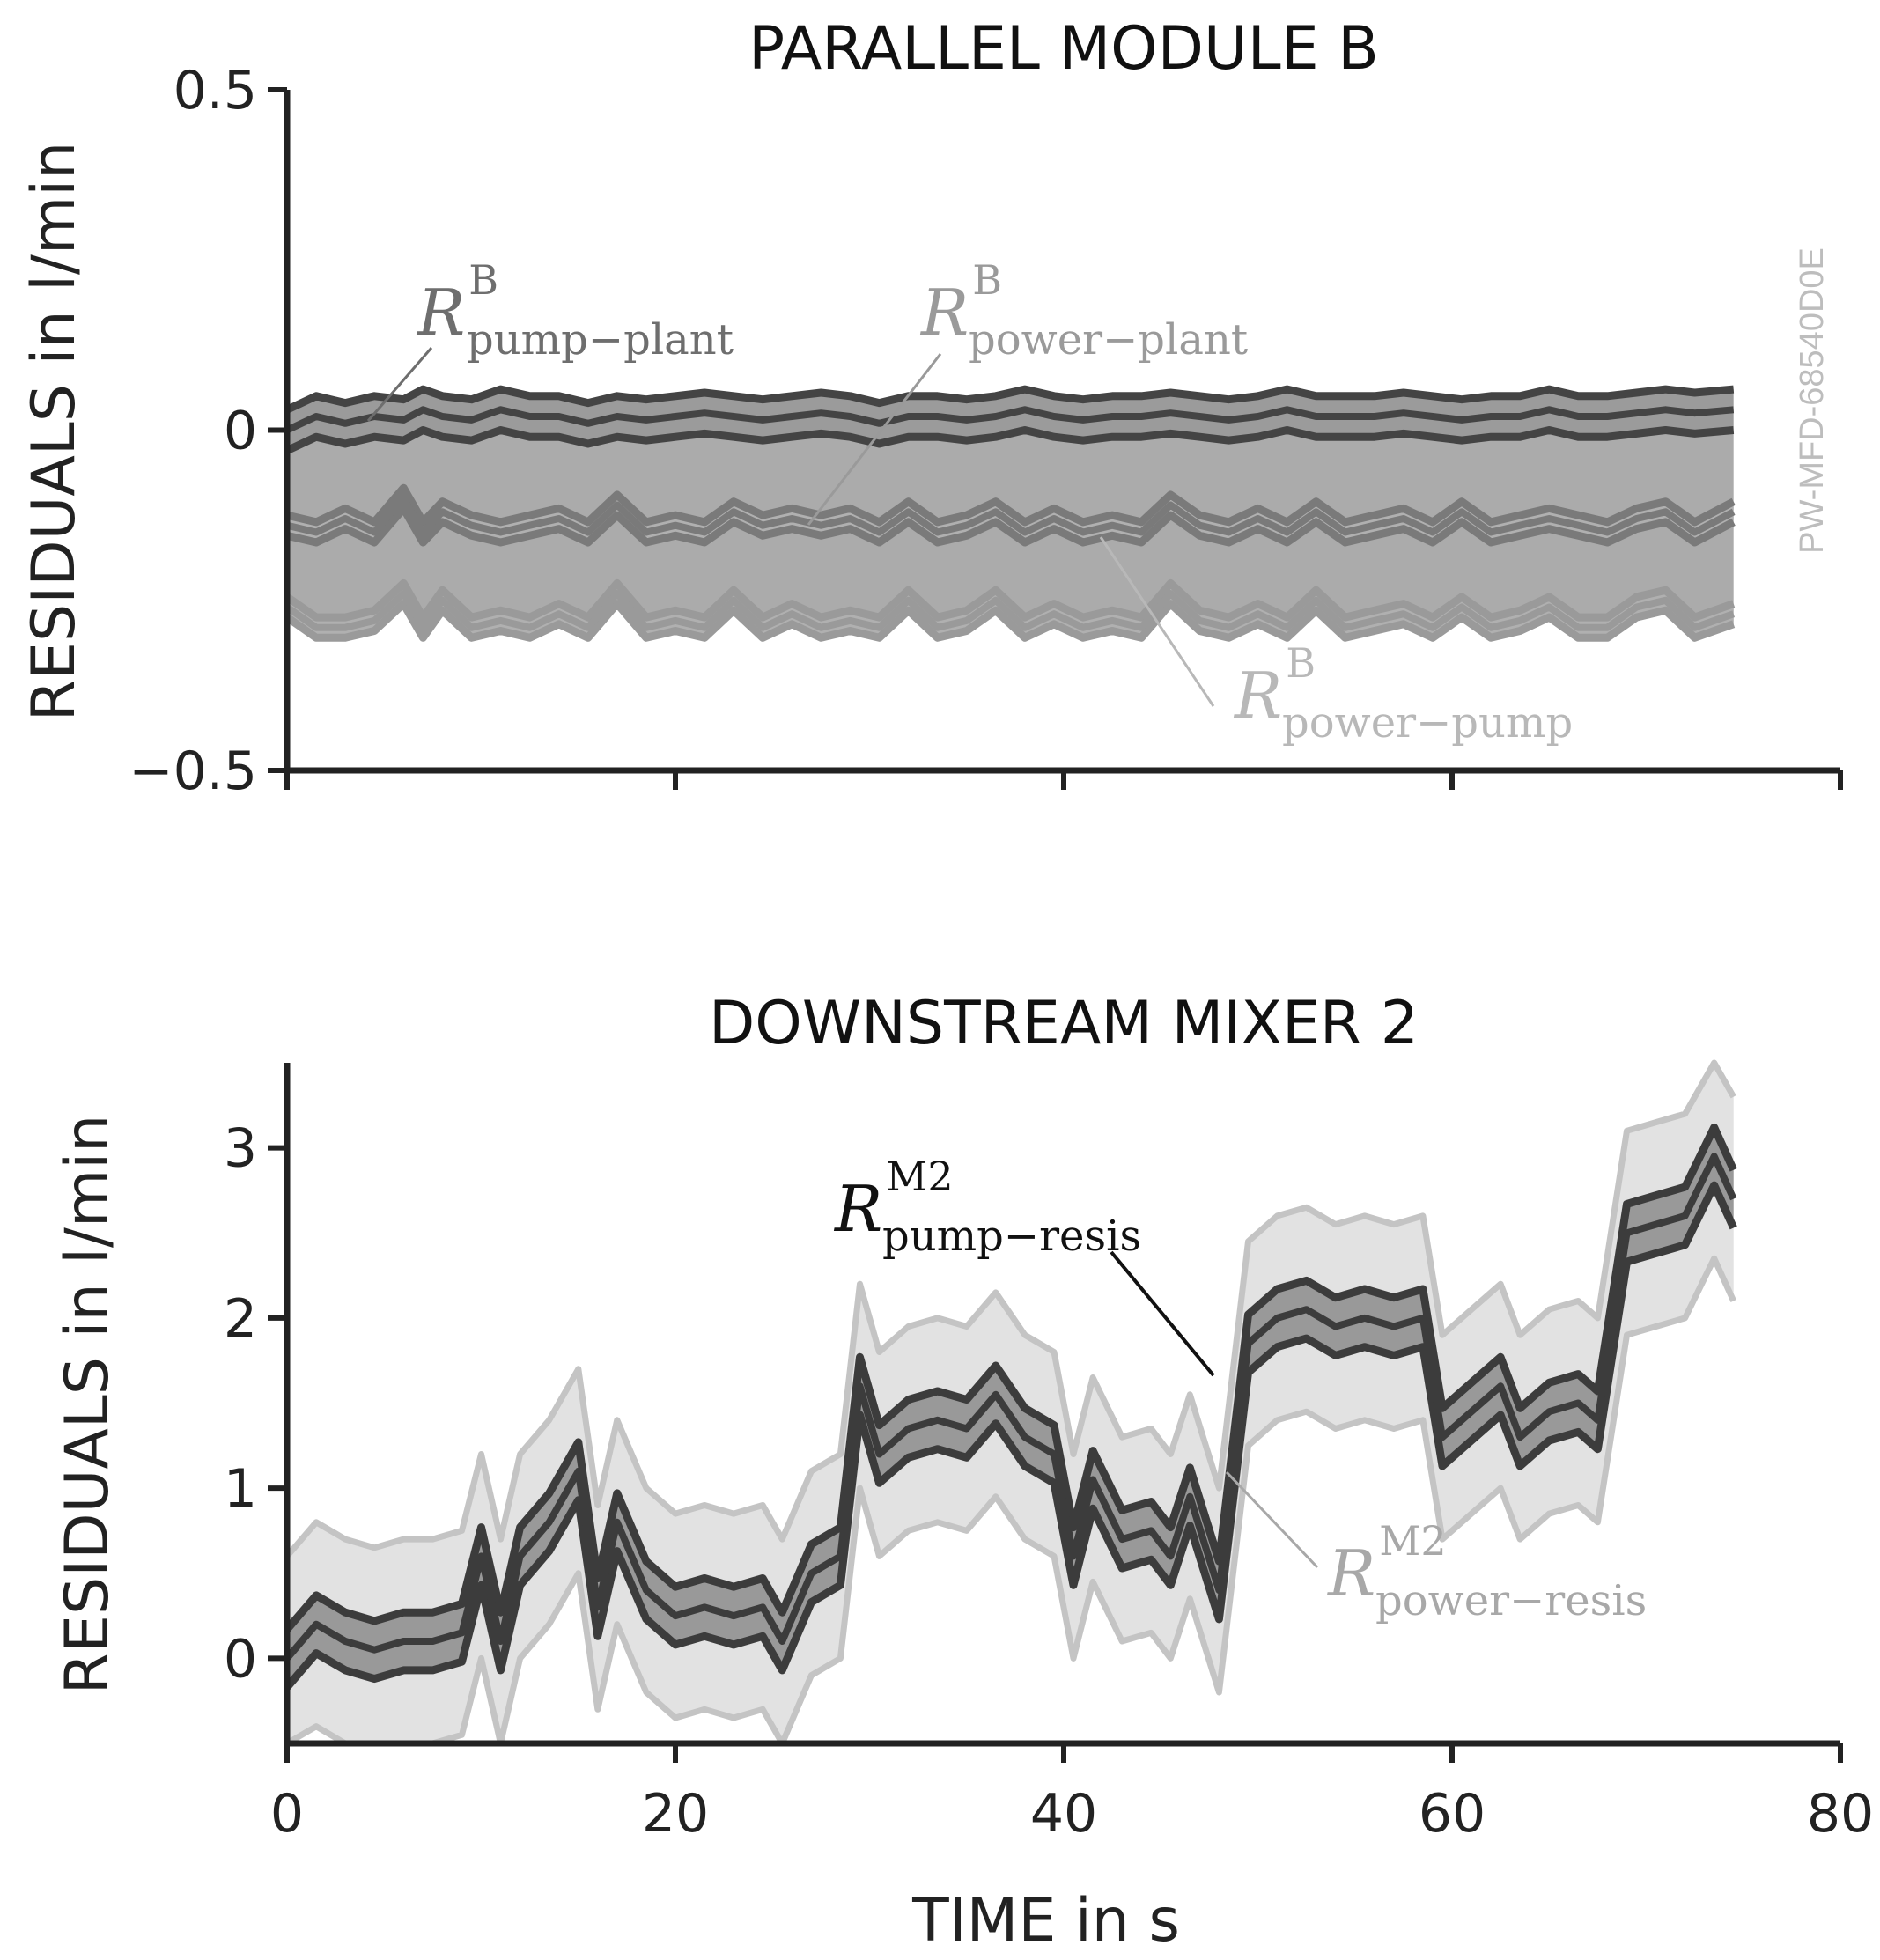 This screenshot has width=1880, height=1960. What do you see at coordinates (1045, 1921) in the screenshot?
I see `bottom-x-label: TIME in s` at bounding box center [1045, 1921].